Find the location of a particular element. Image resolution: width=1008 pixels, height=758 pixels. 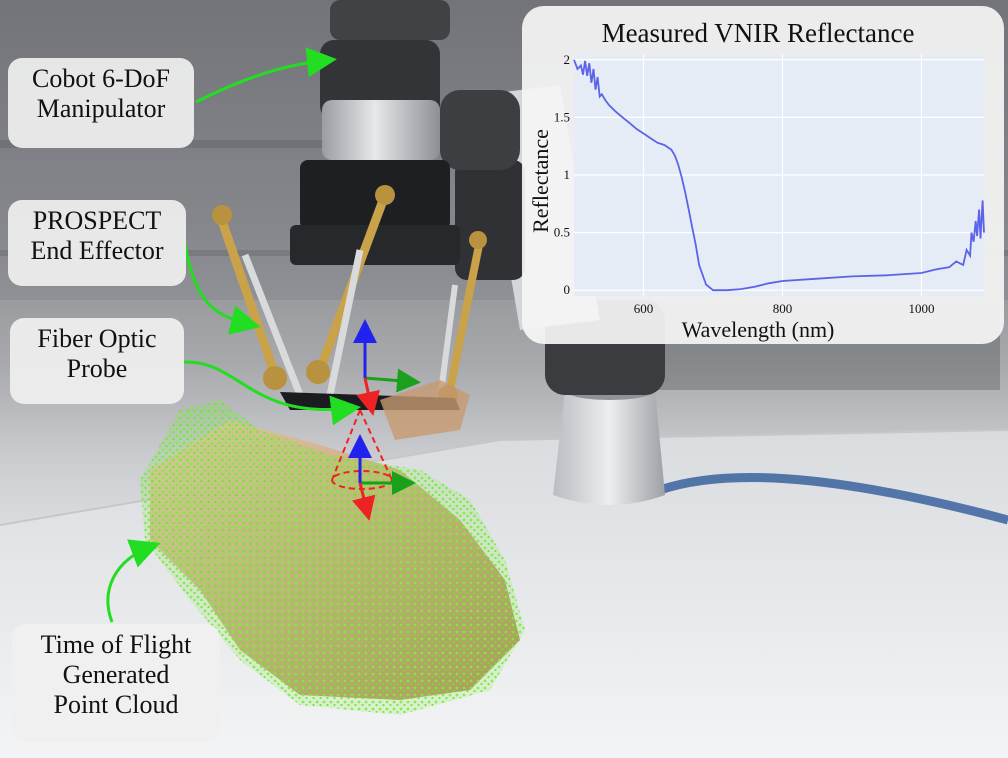

arrow-cobot is located at coordinates (266, 75).